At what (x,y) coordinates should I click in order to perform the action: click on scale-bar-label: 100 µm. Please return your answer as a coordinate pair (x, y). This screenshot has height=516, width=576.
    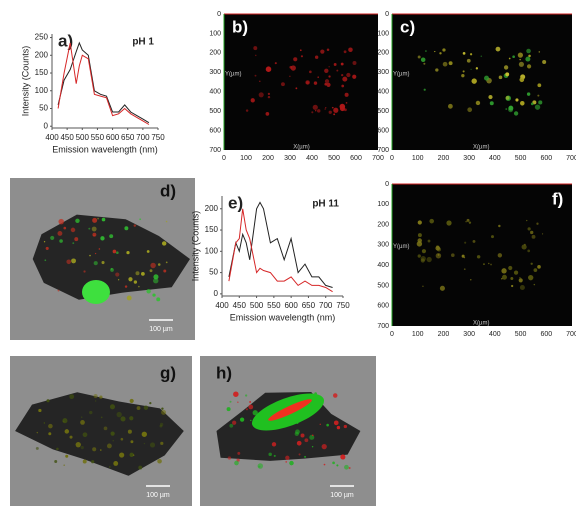
    Looking at the image, I should click on (342, 495).